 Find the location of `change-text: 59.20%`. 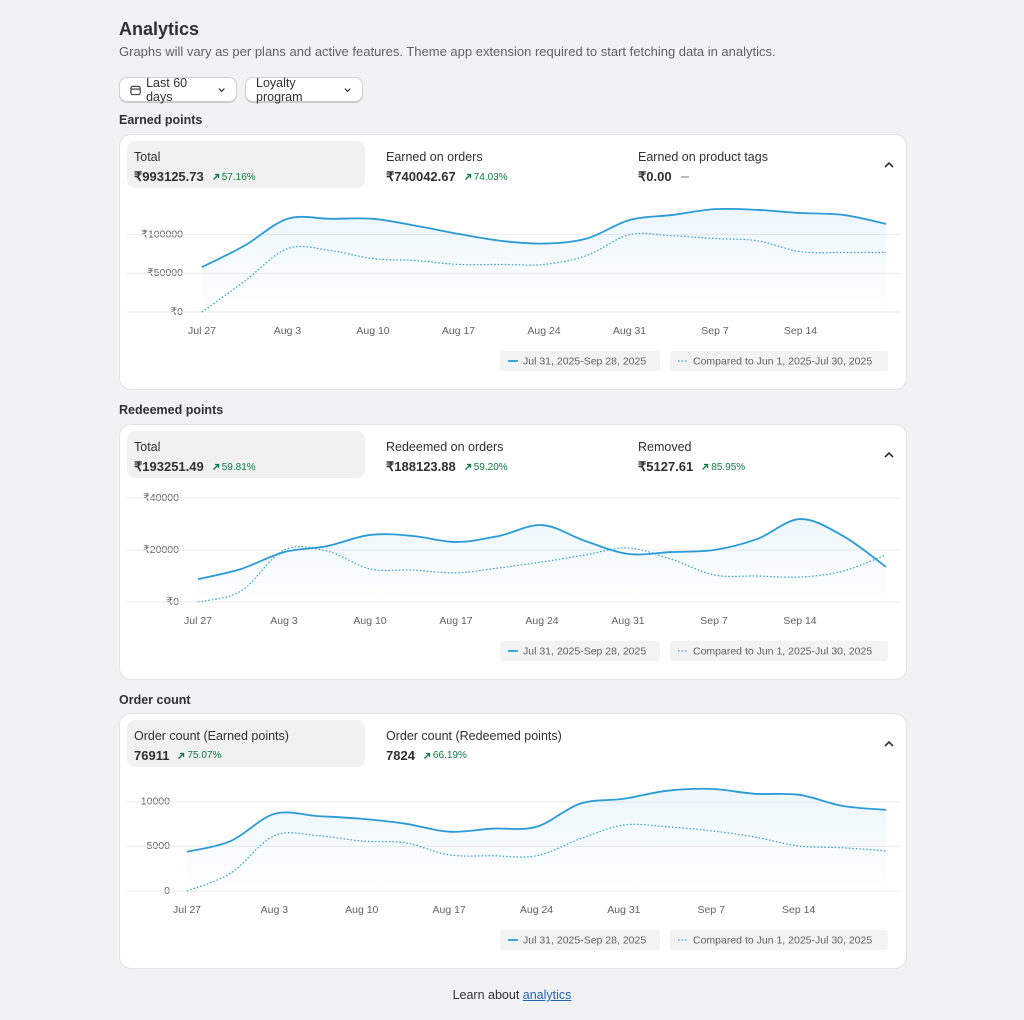

change-text: 59.20% is located at coordinates (490, 467).